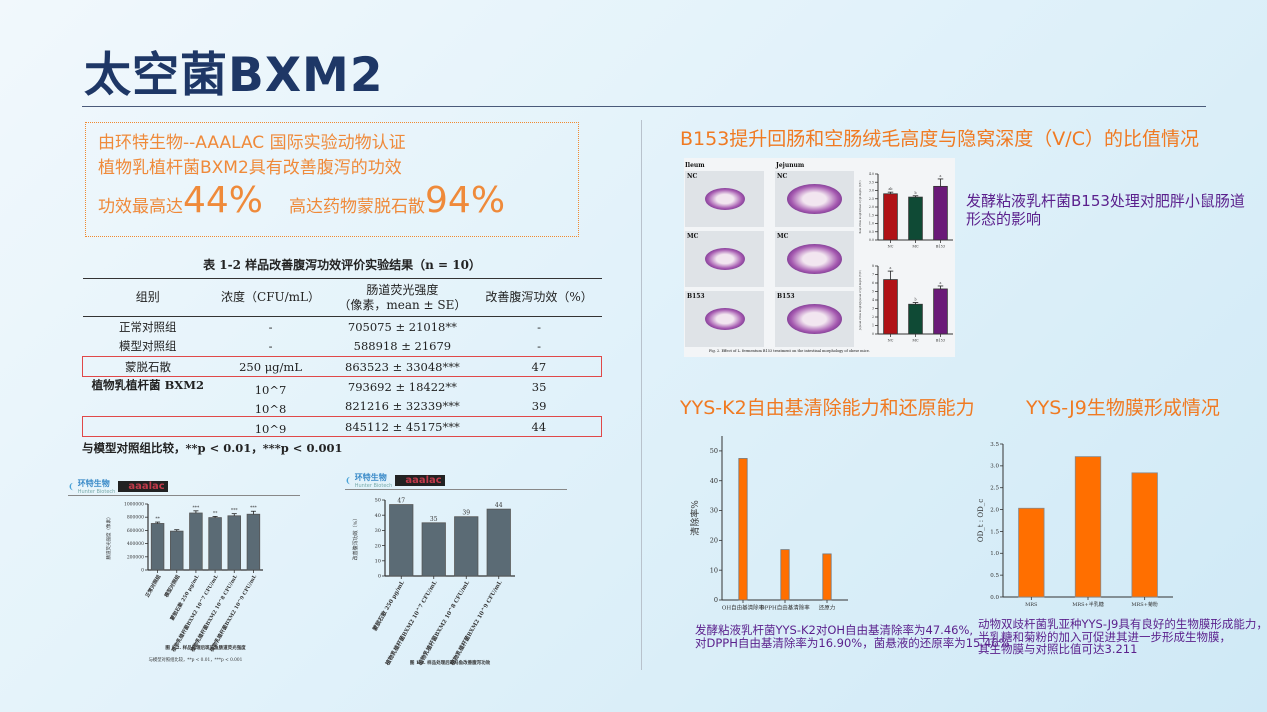 The height and width of the screenshot is (712, 1267). Describe the element at coordinates (108, 537) in the screenshot. I see `y-axis-label: 肠道荧光强度（像素）` at that location.